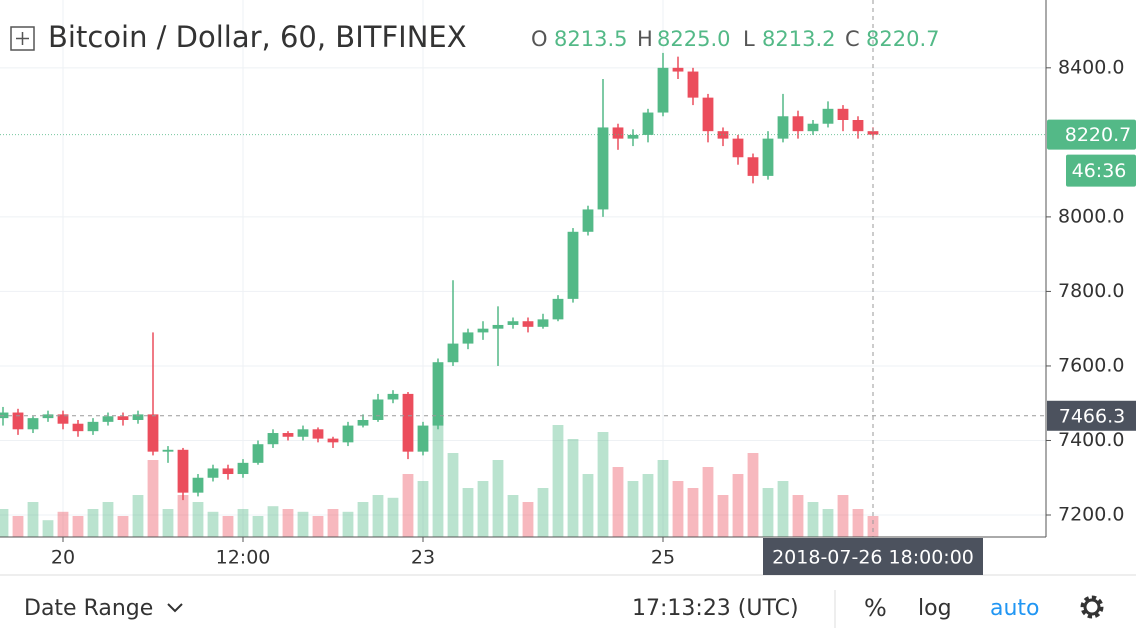 The height and width of the screenshot is (640, 1136). What do you see at coordinates (22, 38) in the screenshot?
I see `expand-icon` at bounding box center [22, 38].